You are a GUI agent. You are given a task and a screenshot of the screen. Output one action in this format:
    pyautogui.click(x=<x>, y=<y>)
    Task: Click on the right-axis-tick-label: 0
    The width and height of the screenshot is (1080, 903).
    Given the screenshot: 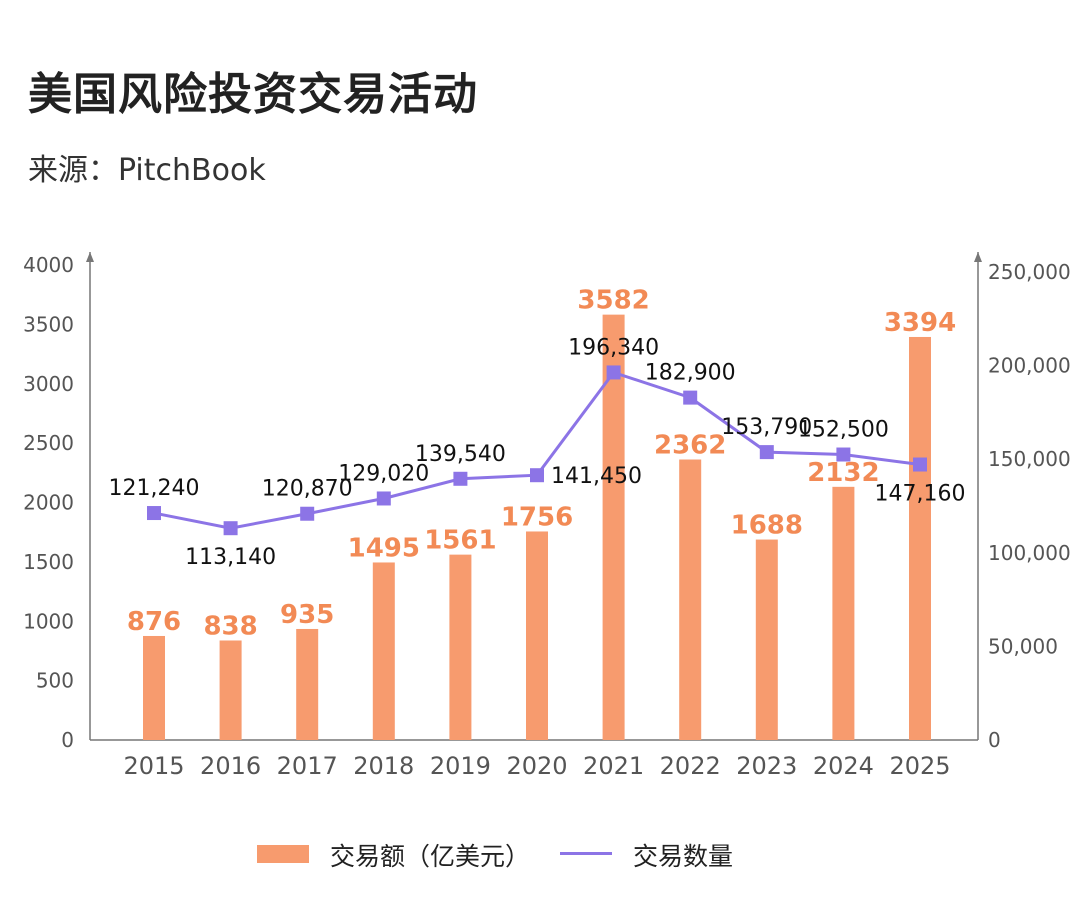 What is the action you would take?
    pyautogui.click(x=994, y=740)
    